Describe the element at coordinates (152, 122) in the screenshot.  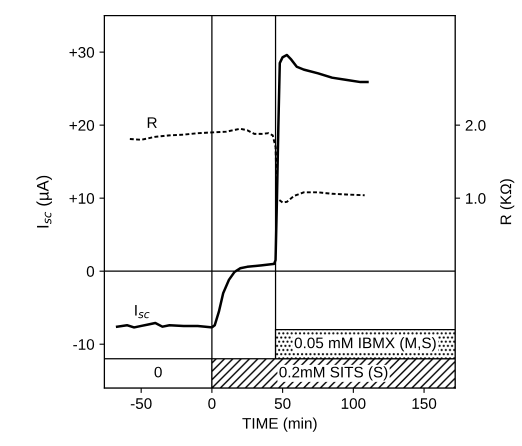
I see `series-label: R` at that location.